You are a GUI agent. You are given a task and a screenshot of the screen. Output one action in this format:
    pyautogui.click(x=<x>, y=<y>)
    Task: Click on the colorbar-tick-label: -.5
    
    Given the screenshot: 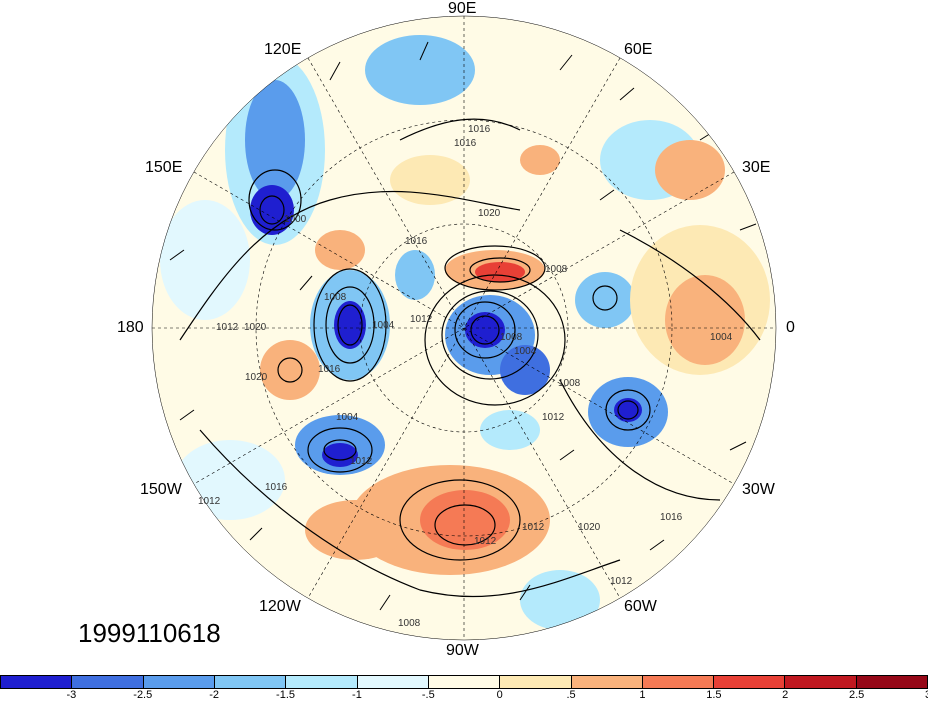 What is the action you would take?
    pyautogui.click(x=428, y=695)
    